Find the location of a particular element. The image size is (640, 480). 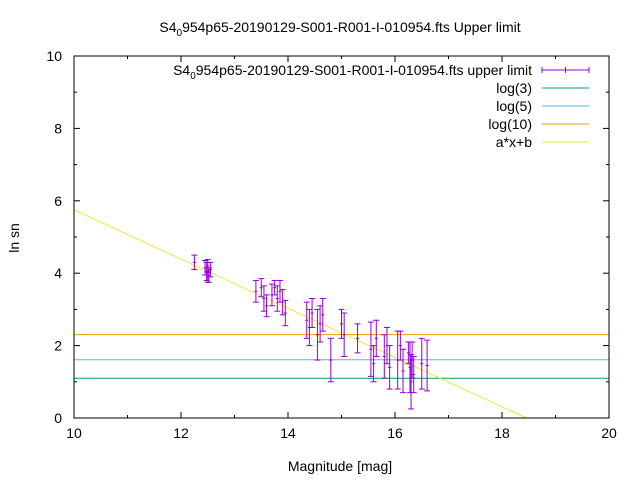

x-tick-label: 10 is located at coordinates (74, 433).